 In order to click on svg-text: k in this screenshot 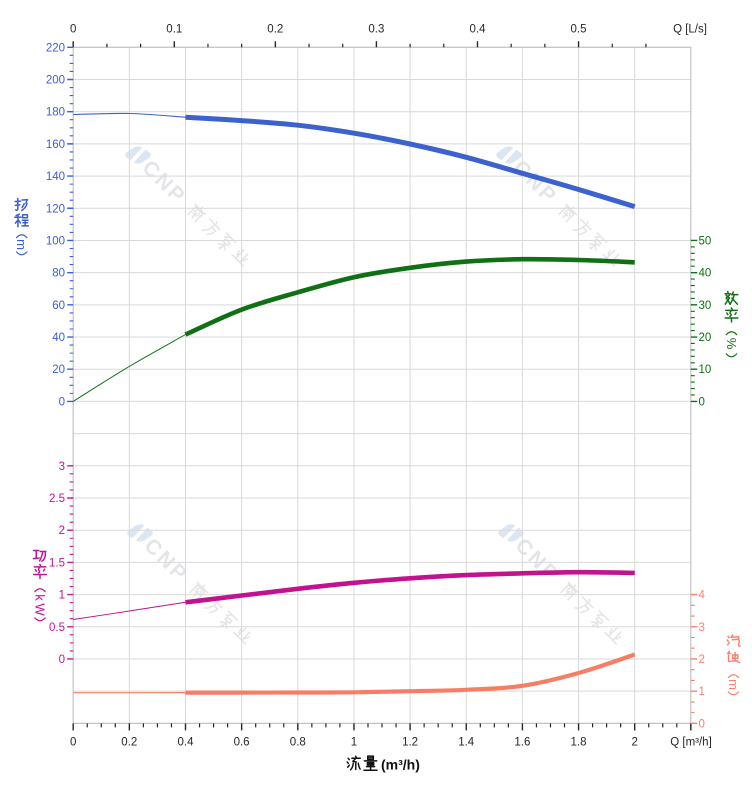, I will do `click(40, 597)`.